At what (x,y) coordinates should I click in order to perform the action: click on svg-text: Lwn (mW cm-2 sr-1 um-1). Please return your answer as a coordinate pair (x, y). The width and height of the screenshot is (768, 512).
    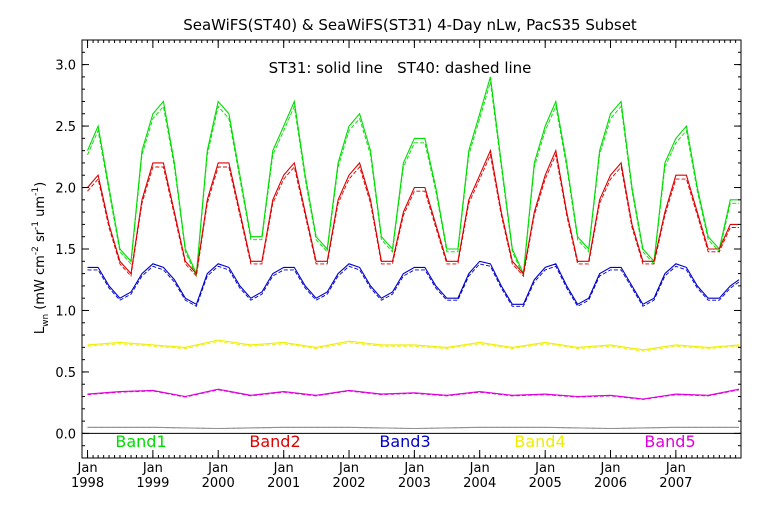
    Looking at the image, I should click on (41, 258).